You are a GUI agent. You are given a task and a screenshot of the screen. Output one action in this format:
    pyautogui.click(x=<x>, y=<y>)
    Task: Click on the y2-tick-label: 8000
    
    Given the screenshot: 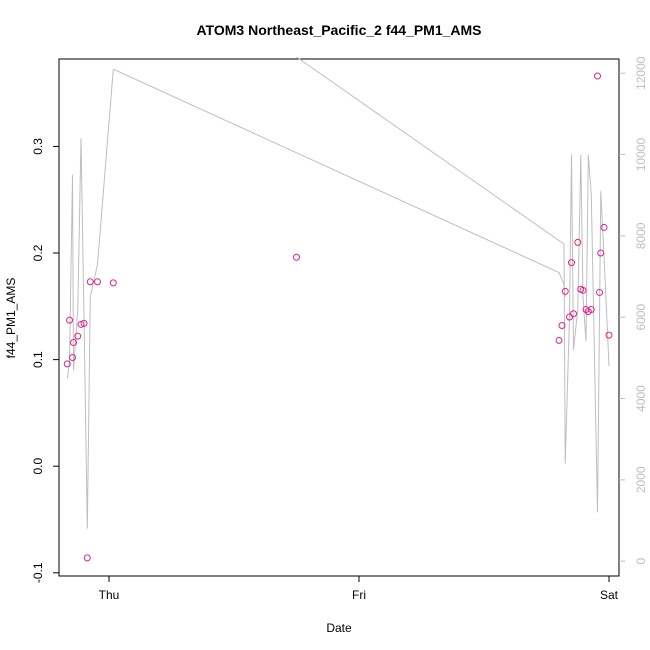 What is the action you would take?
    pyautogui.click(x=641, y=235)
    